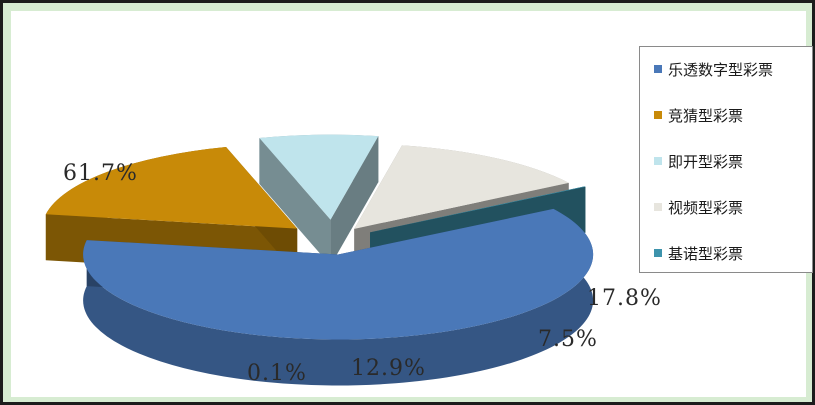  I want to click on legend-label: 视频型彩票, so click(706, 207).